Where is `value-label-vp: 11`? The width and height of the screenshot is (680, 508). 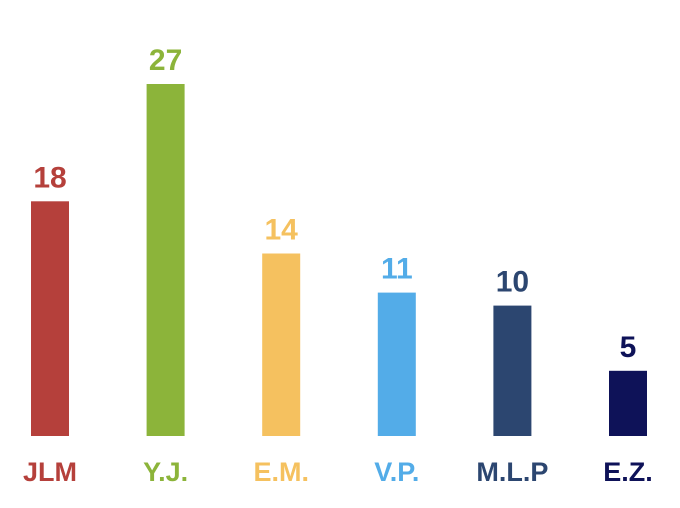 value-label-vp: 11 is located at coordinates (397, 269).